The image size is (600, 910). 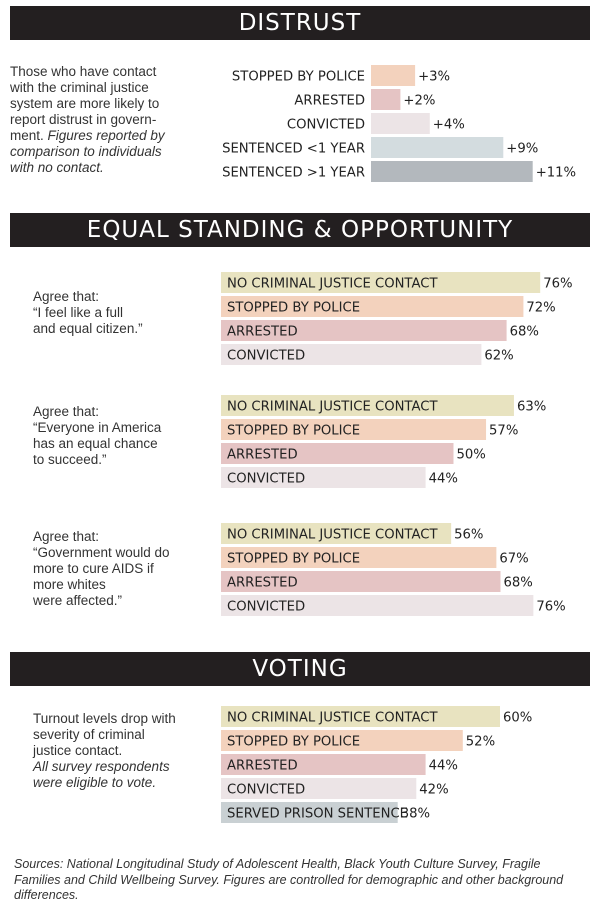 I want to click on value-label: 62%, so click(x=498, y=356).